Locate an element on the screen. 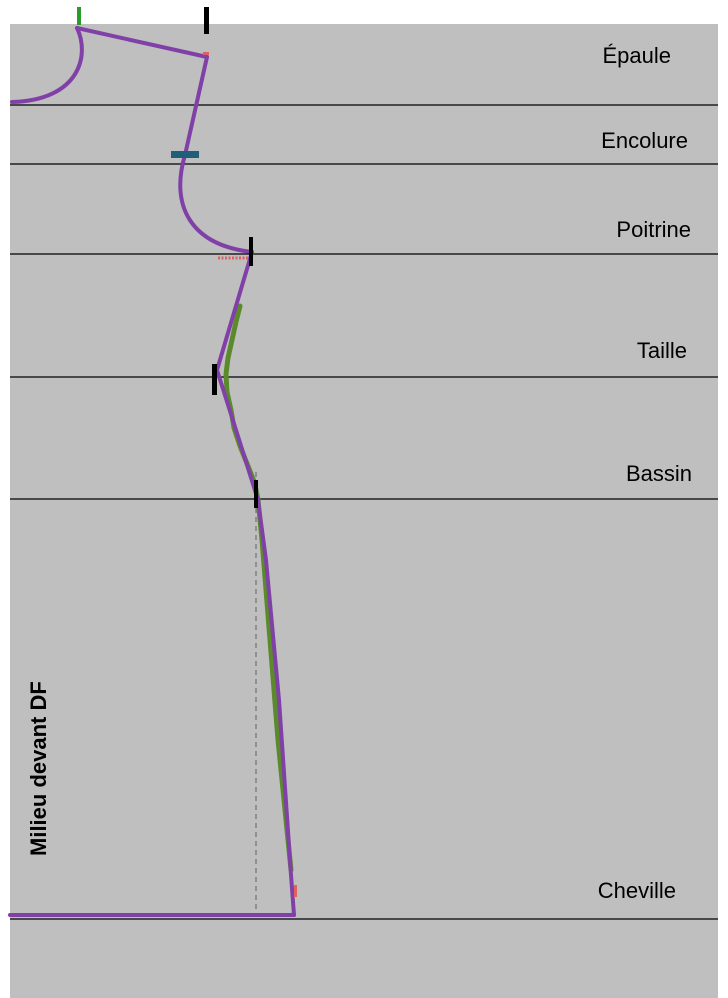  bassin-black-marker is located at coordinates (256, 494).